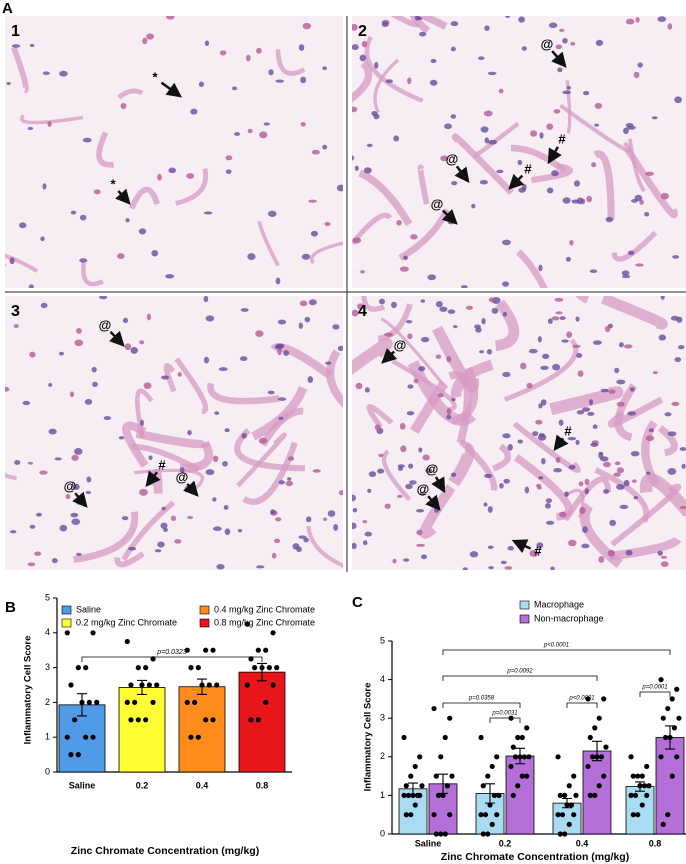 The width and height of the screenshot is (686, 864). I want to click on significance-bracket, so click(481, 705).